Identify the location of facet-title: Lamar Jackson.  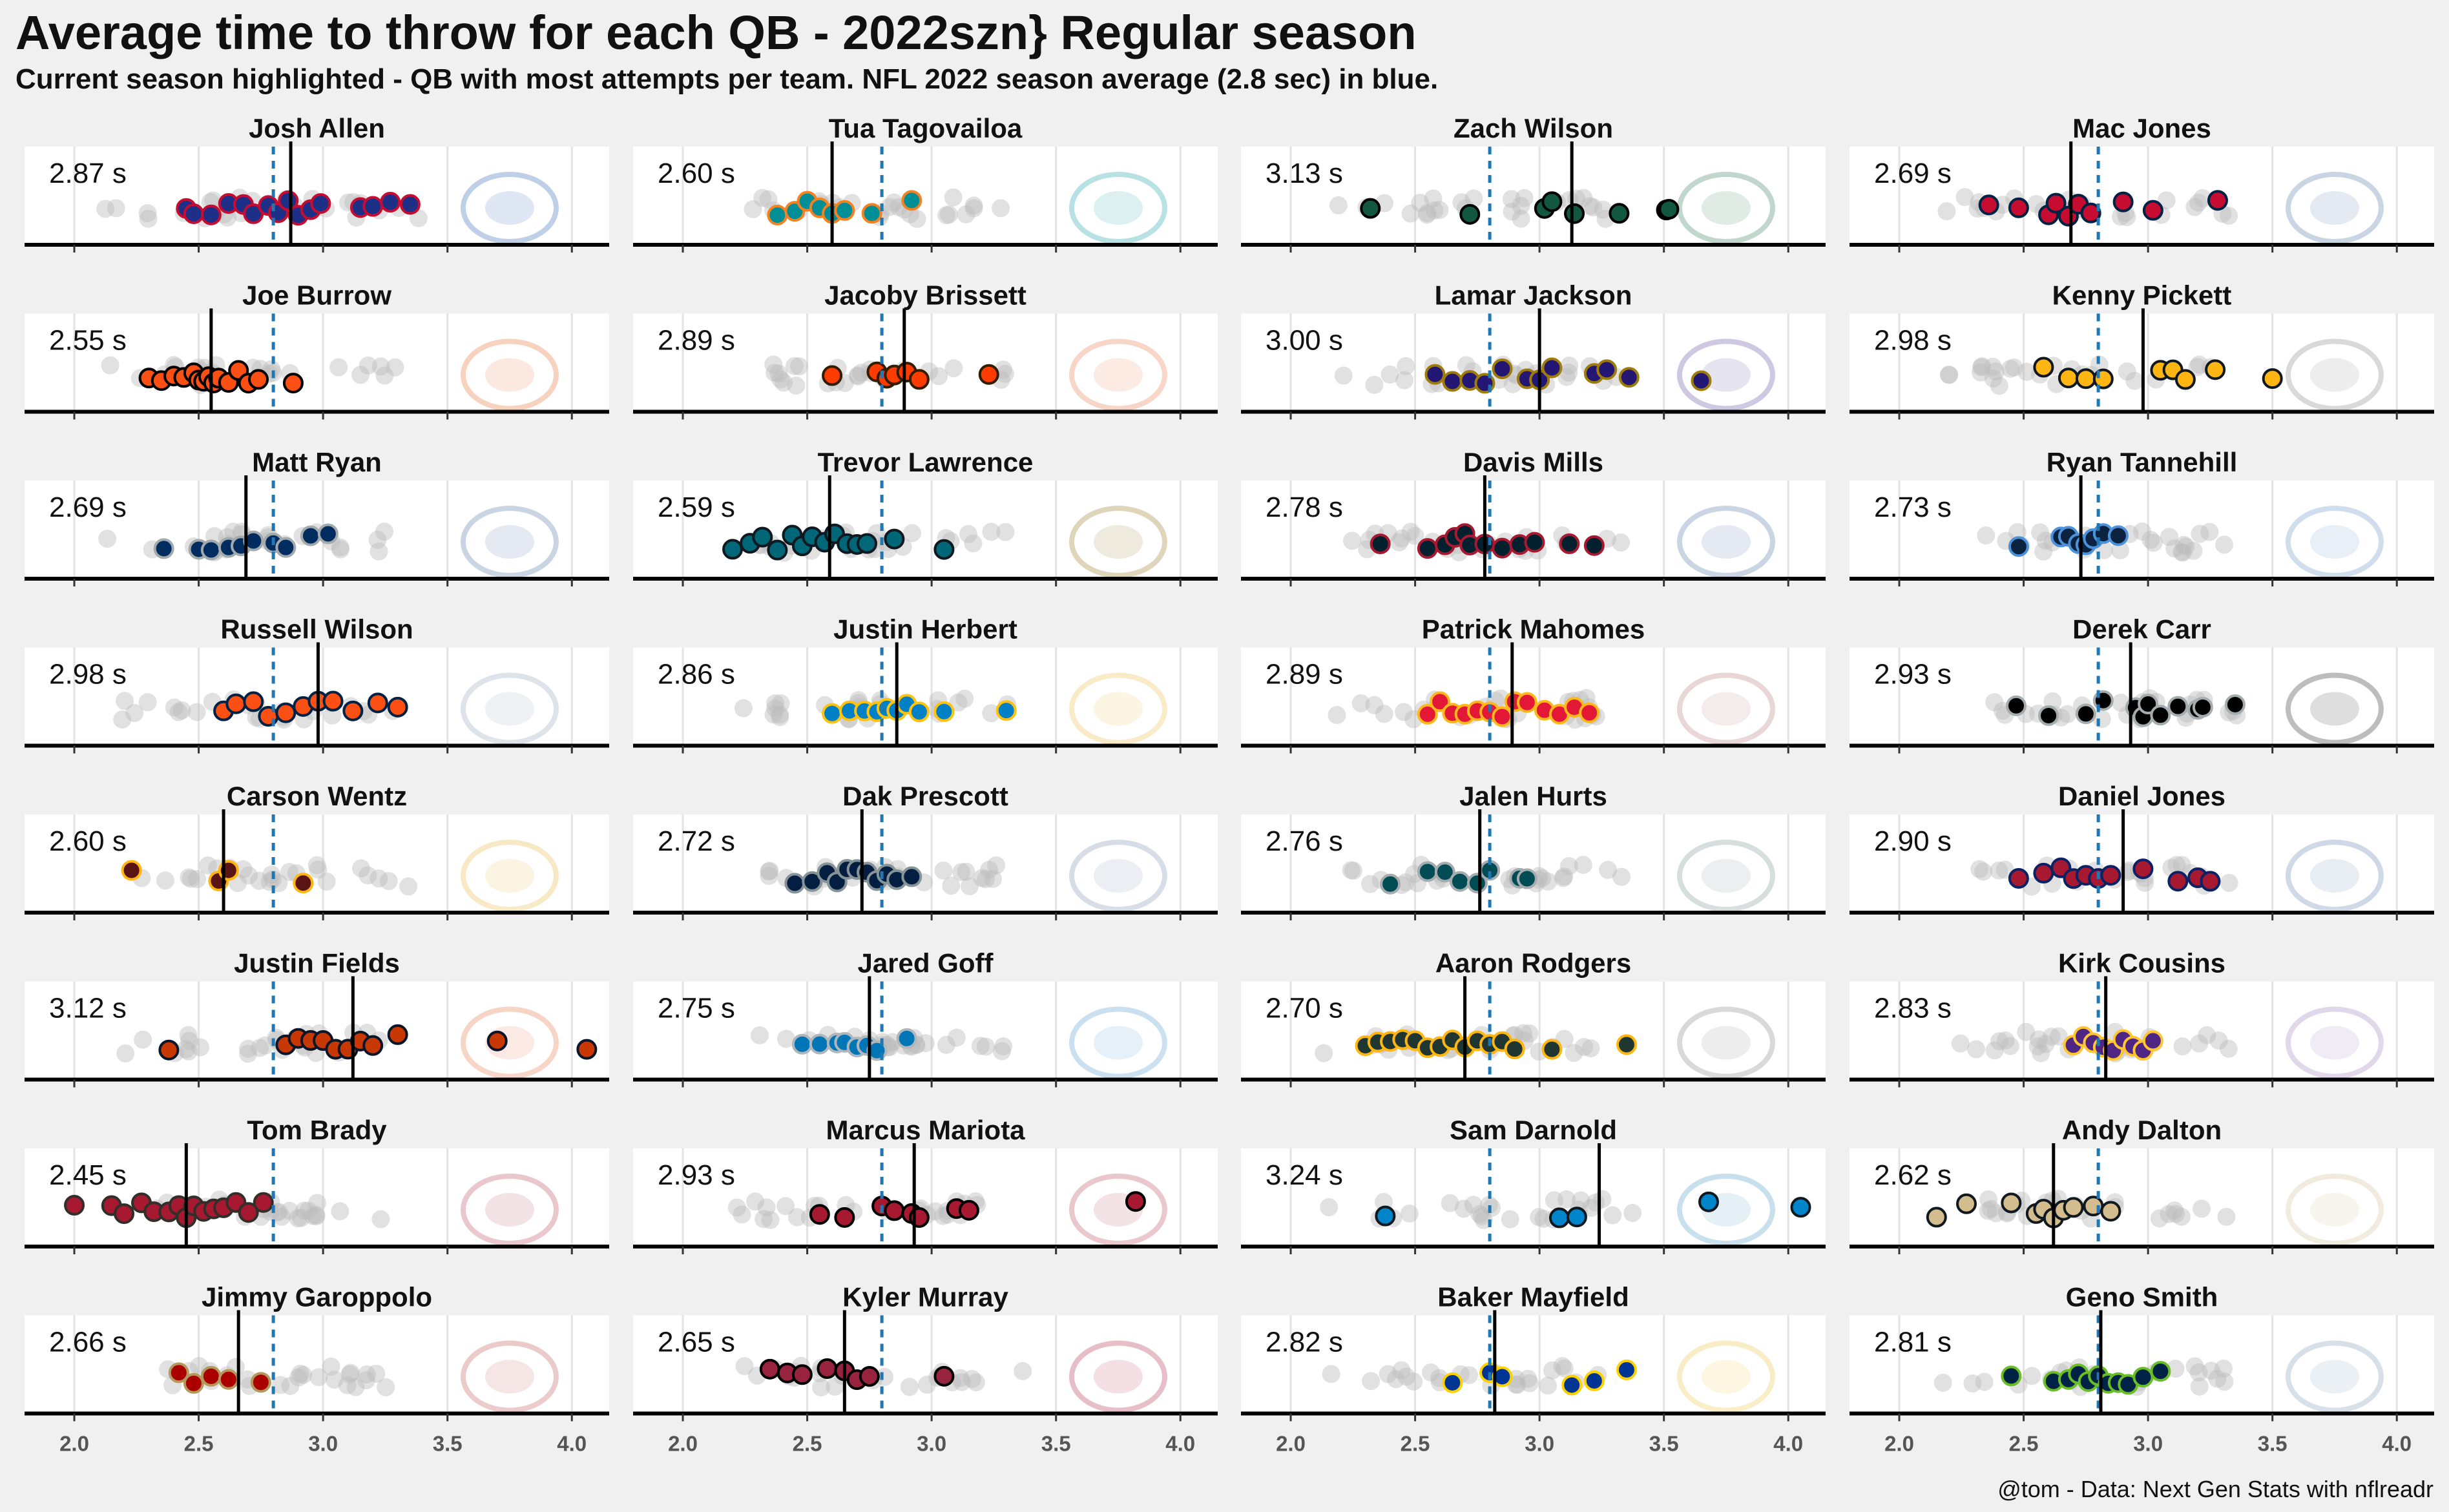
(1533, 295).